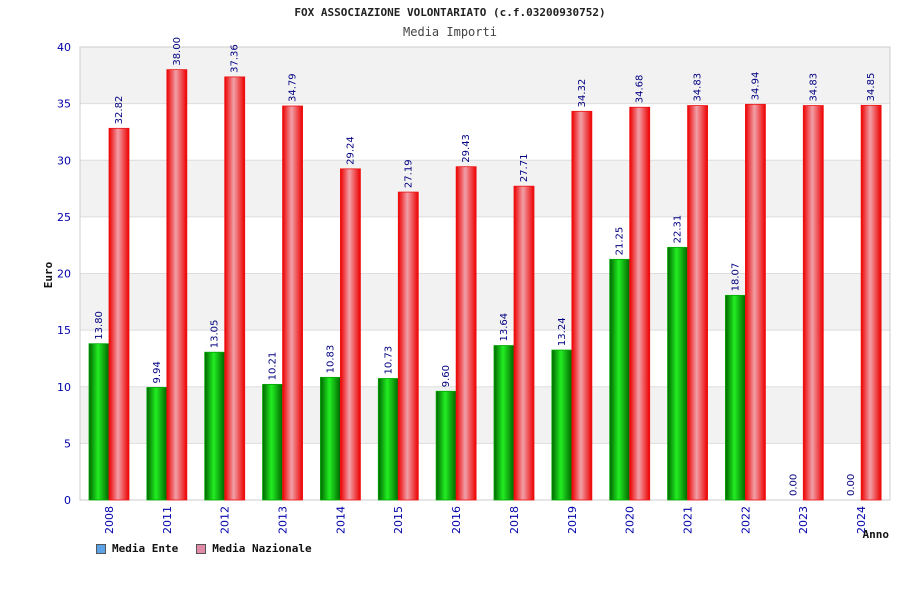 This screenshot has width=900, height=600. I want to click on legend-swatch-ente, so click(101, 548).